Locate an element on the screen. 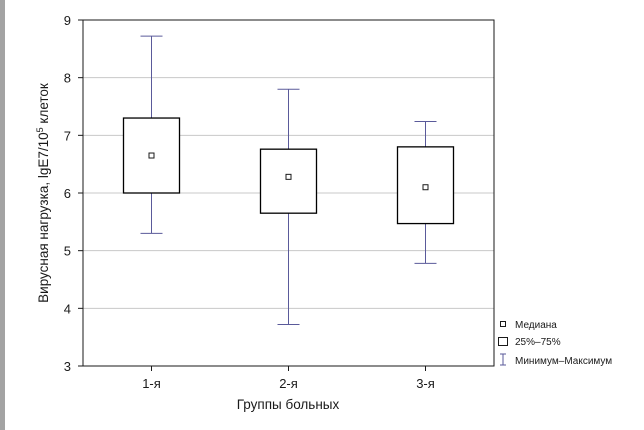 The image size is (644, 430). x-axis-ticks: 1-я 2-я 3-я is located at coordinates (288, 378).